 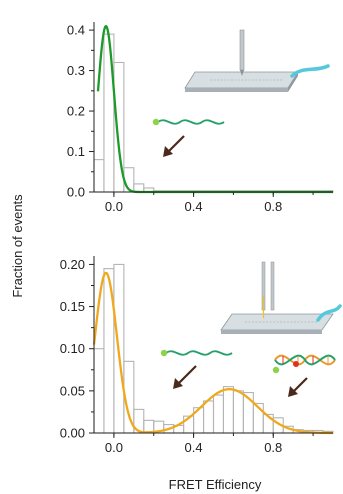 I want to click on microfluidic-device-top, so click(x=257, y=60).